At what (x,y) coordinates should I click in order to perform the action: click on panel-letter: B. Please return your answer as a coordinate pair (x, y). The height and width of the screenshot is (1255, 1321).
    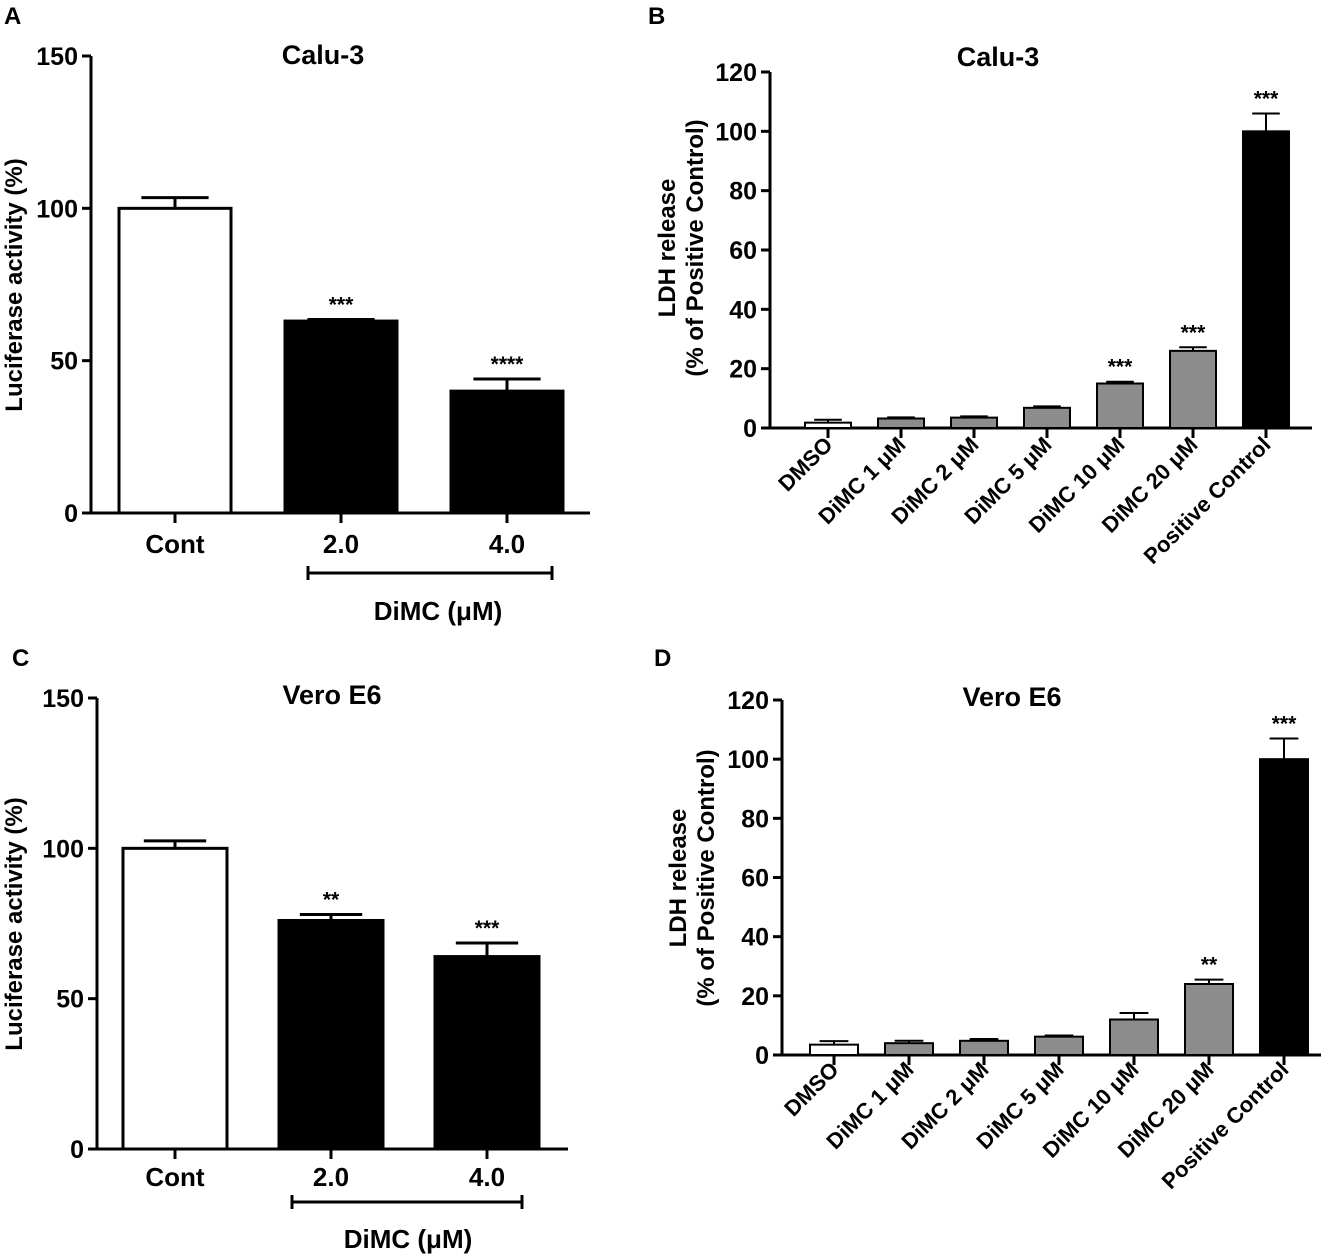
    Looking at the image, I should click on (656, 16).